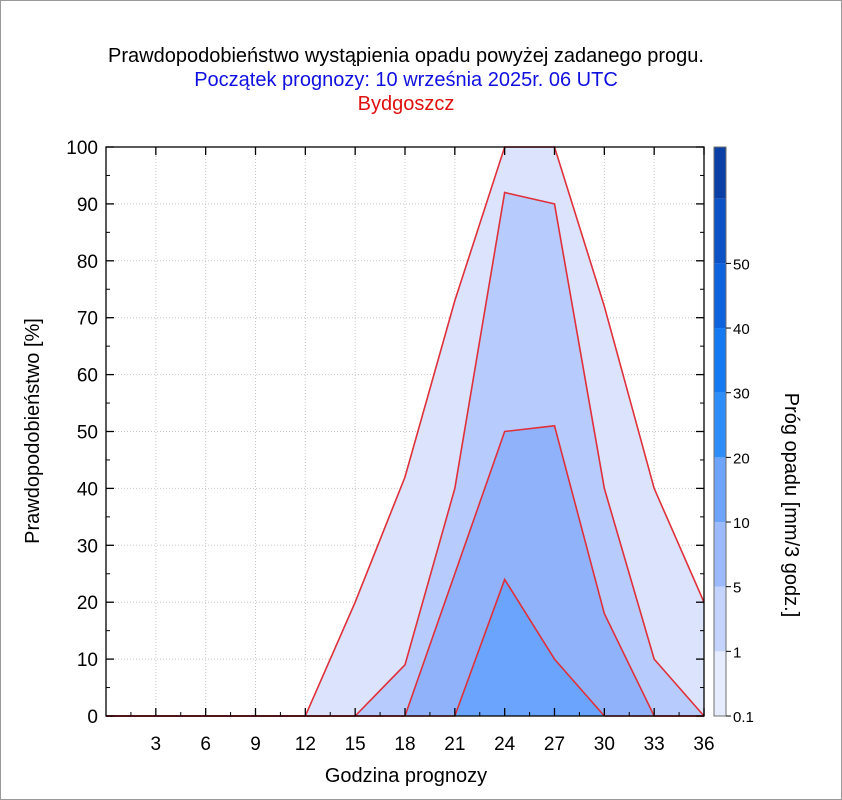  Describe the element at coordinates (305, 744) in the screenshot. I see `x-tick-label: 12` at that location.